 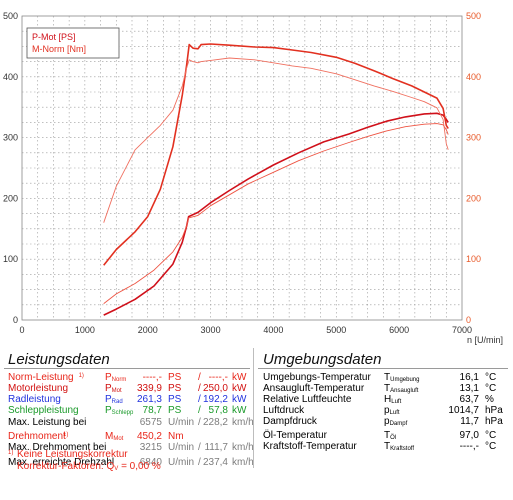 I want to click on leistung-value-2: ----,-, so click(x=218, y=377).